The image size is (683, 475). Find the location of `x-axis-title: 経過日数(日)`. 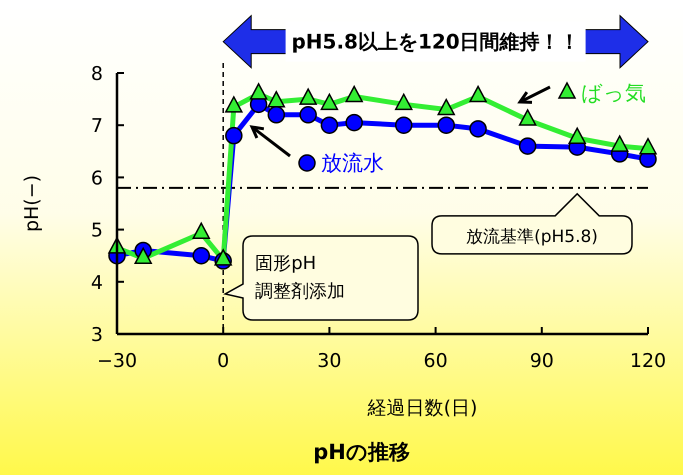

x-axis-title: 経過日数(日) is located at coordinates (422, 408).